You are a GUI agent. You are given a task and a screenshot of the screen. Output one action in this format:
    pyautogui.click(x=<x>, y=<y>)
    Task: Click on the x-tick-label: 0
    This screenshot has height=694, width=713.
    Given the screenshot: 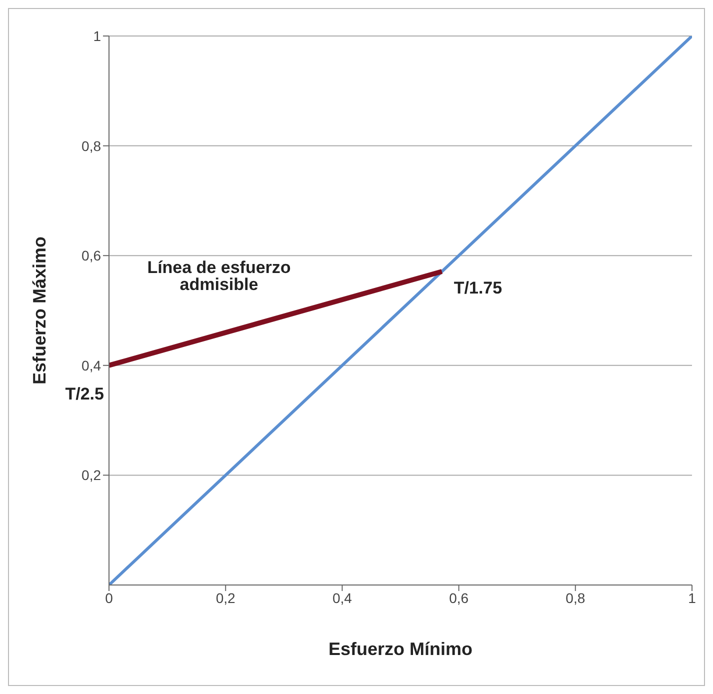 What is the action you would take?
    pyautogui.click(x=109, y=598)
    